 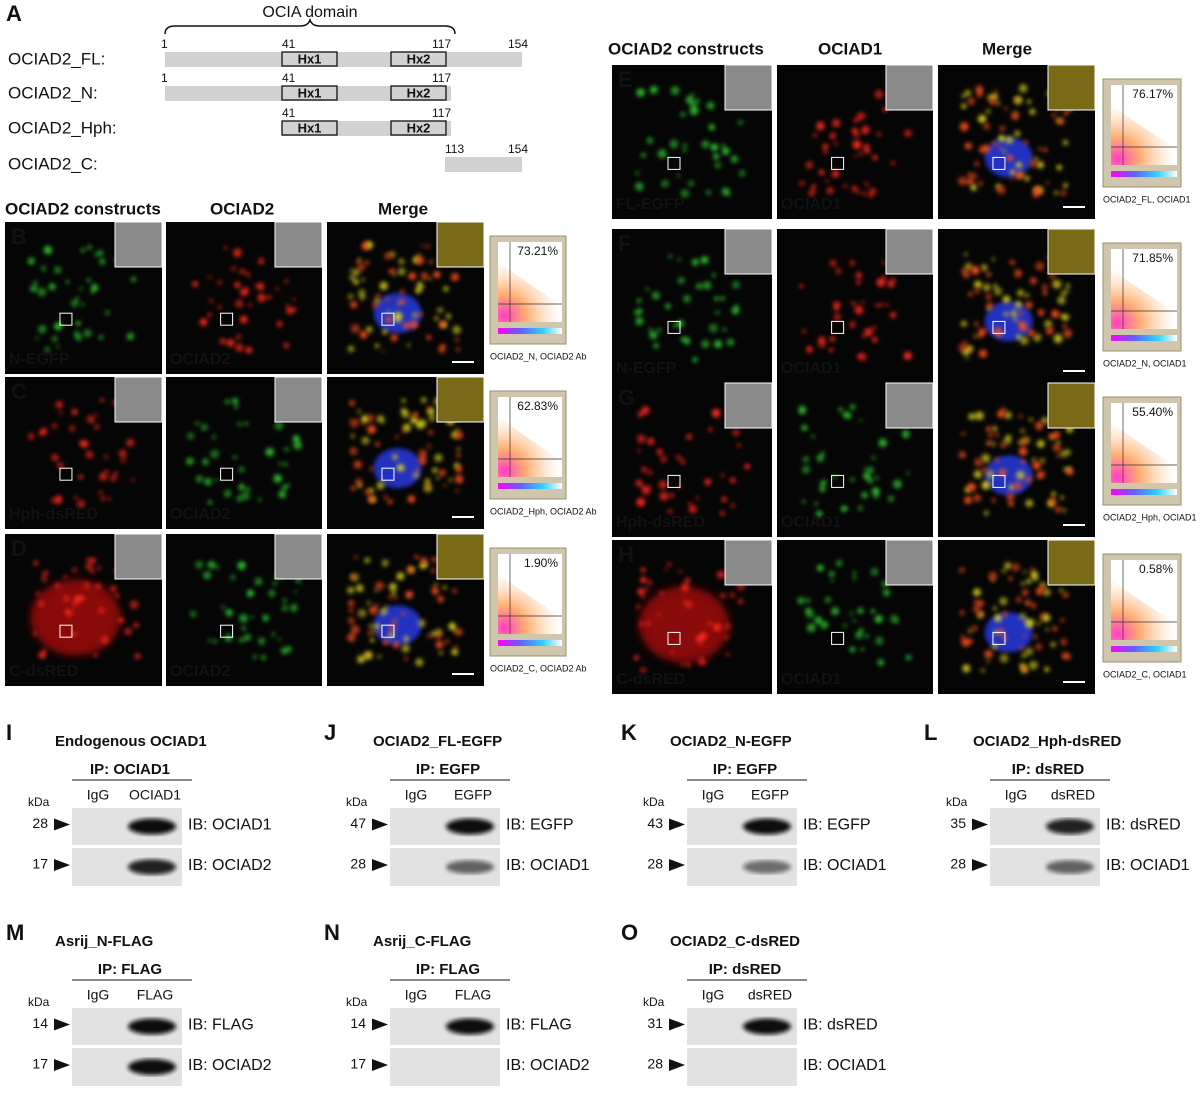 What do you see at coordinates (1152, 94) in the screenshot?
I see `colocalization-value: 76.17%` at bounding box center [1152, 94].